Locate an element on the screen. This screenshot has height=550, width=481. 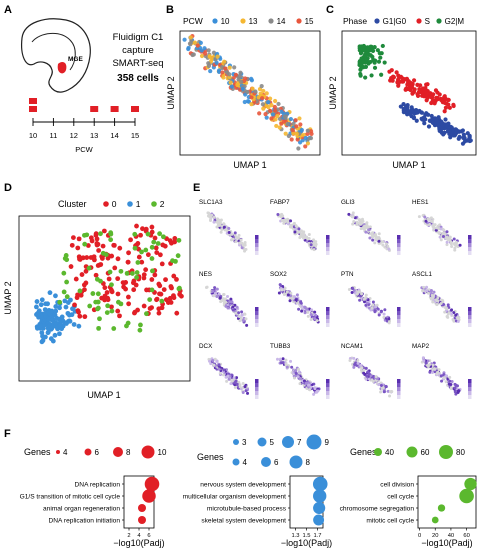
enrichment-dot is located at coordinates (149, 496).